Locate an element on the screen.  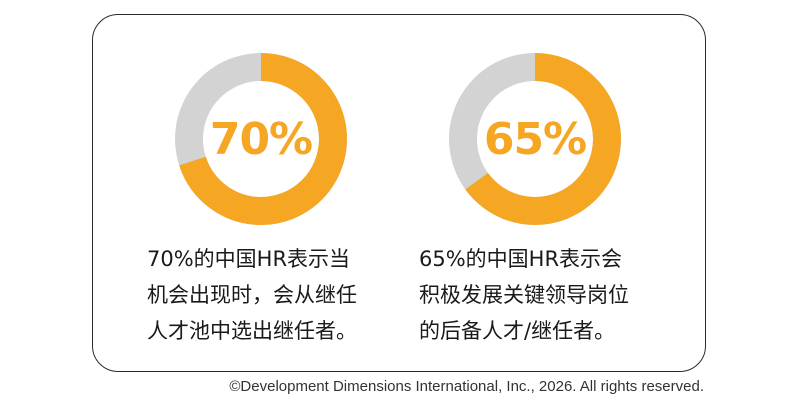
donut-center-label-2: 65% is located at coordinates (535, 139).